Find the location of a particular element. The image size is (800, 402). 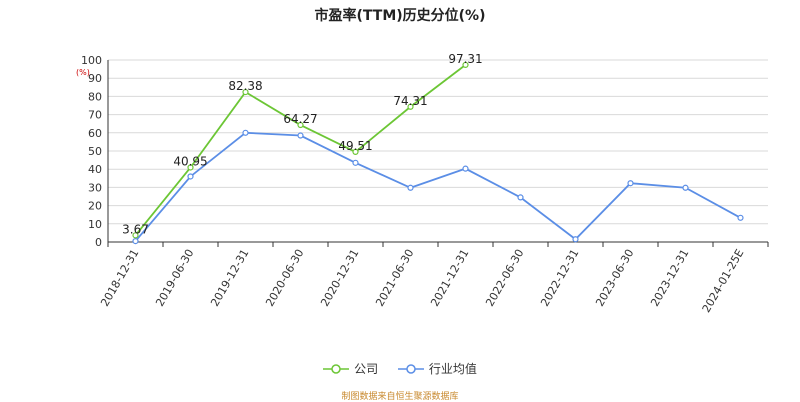

y-tick-label: 20 is located at coordinates (95, 206).